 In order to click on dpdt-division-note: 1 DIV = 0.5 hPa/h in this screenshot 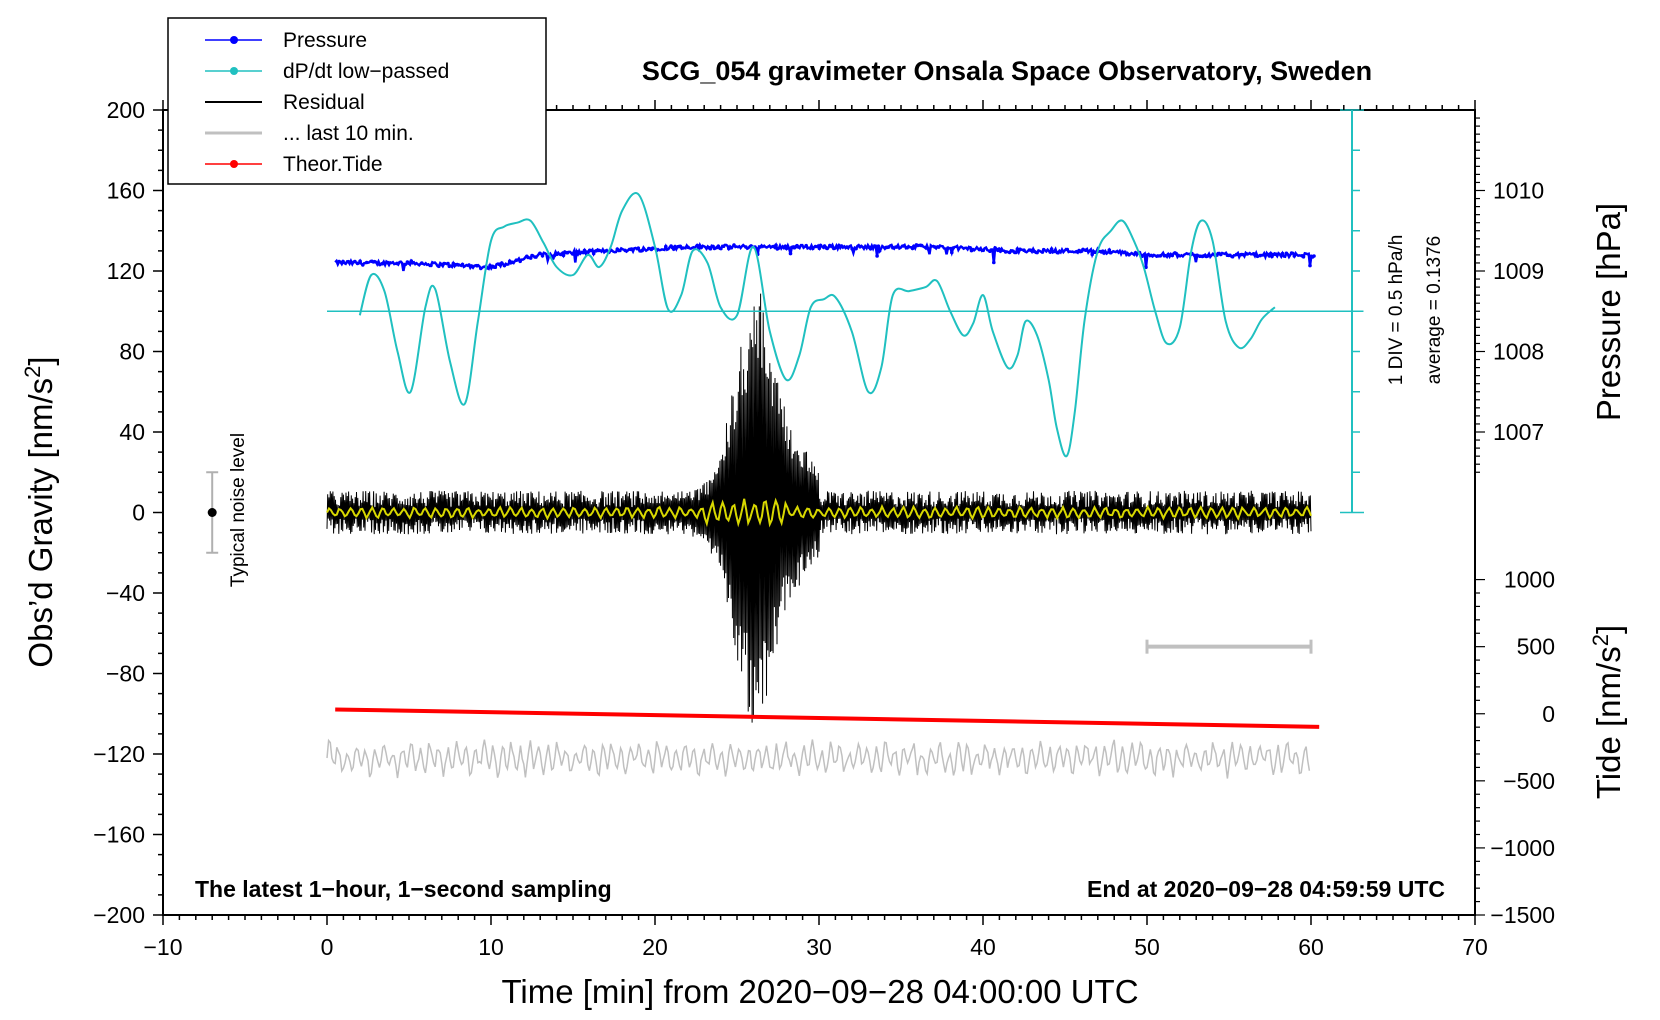, I will do `click(1396, 310)`.